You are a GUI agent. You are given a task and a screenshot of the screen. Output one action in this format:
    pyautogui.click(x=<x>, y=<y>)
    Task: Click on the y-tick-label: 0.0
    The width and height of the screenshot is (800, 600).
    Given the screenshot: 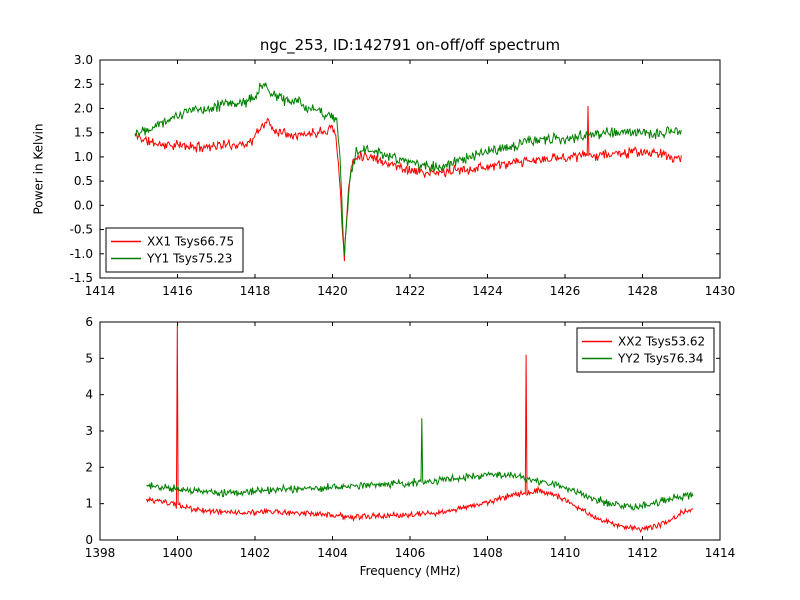 What is the action you would take?
    pyautogui.click(x=83, y=205)
    